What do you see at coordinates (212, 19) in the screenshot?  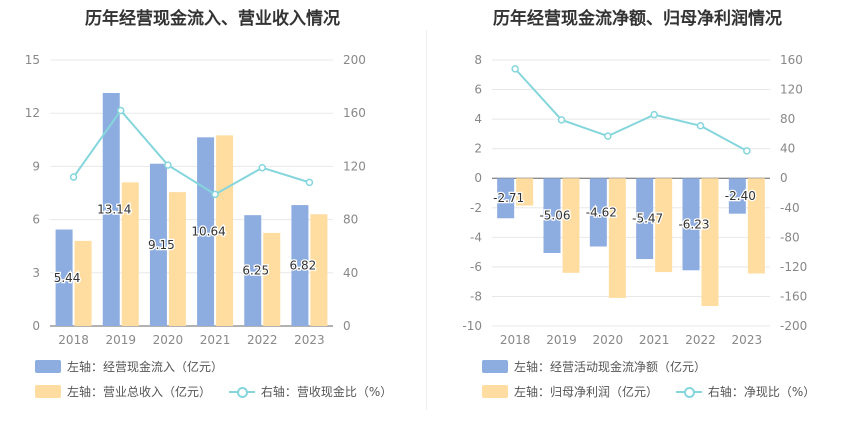 I see `chart-title: 历年经营现金流入、营业收入情况` at bounding box center [212, 19].